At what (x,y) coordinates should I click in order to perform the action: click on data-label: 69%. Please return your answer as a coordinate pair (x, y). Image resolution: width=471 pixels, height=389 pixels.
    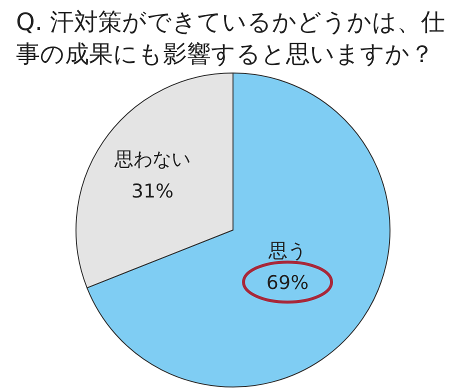
    Looking at the image, I should click on (287, 283).